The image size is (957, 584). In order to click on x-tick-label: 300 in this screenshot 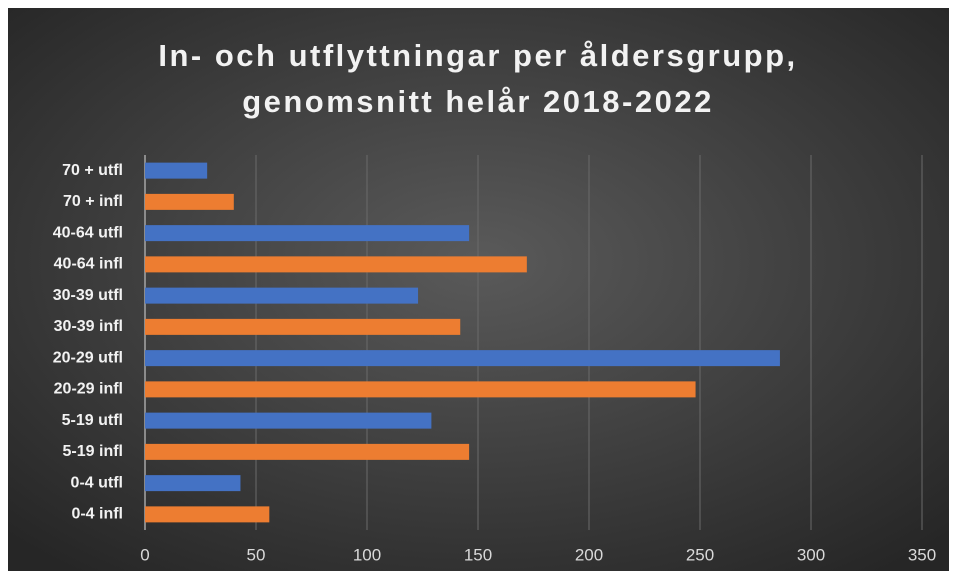, I will do `click(811, 554)`.